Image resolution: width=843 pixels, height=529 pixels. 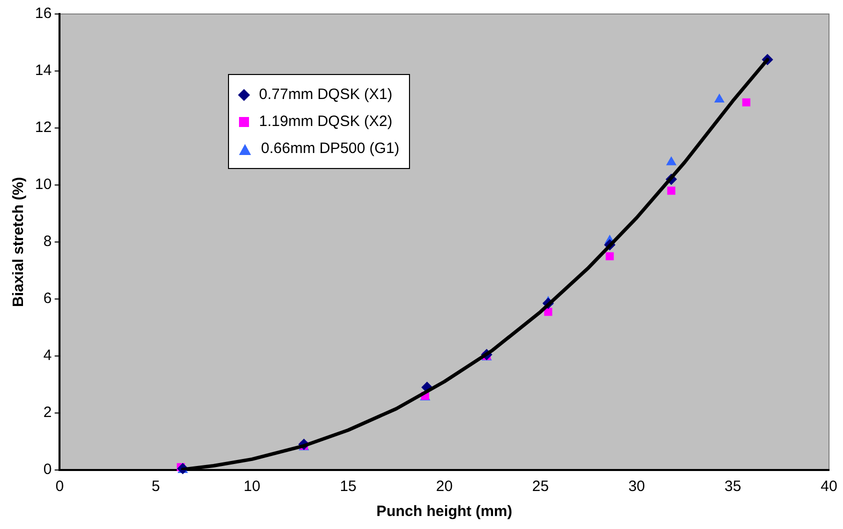 I want to click on y-tick-label: 10, so click(x=43, y=185).